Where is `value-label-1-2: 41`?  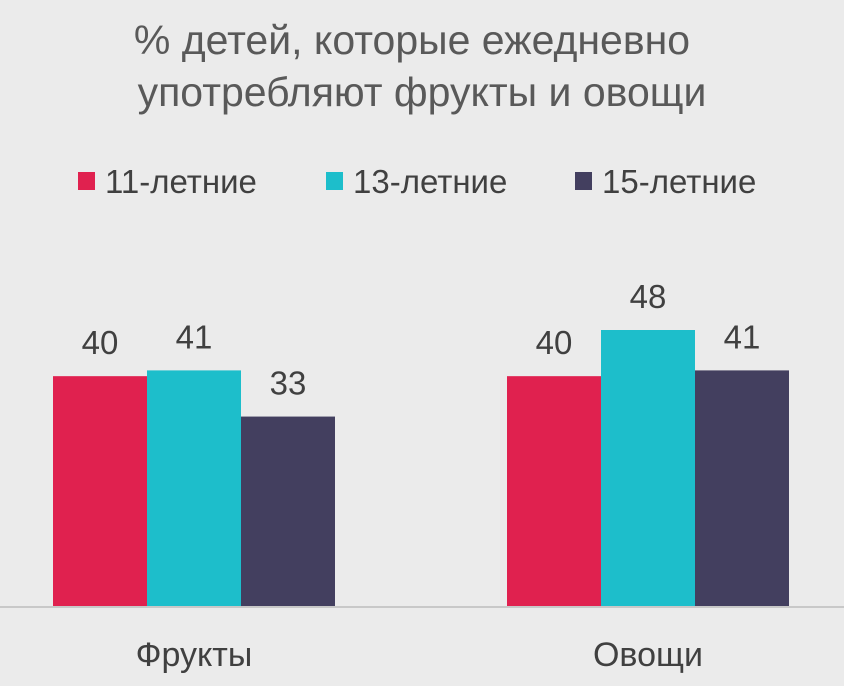 value-label-1-2: 41 is located at coordinates (194, 336).